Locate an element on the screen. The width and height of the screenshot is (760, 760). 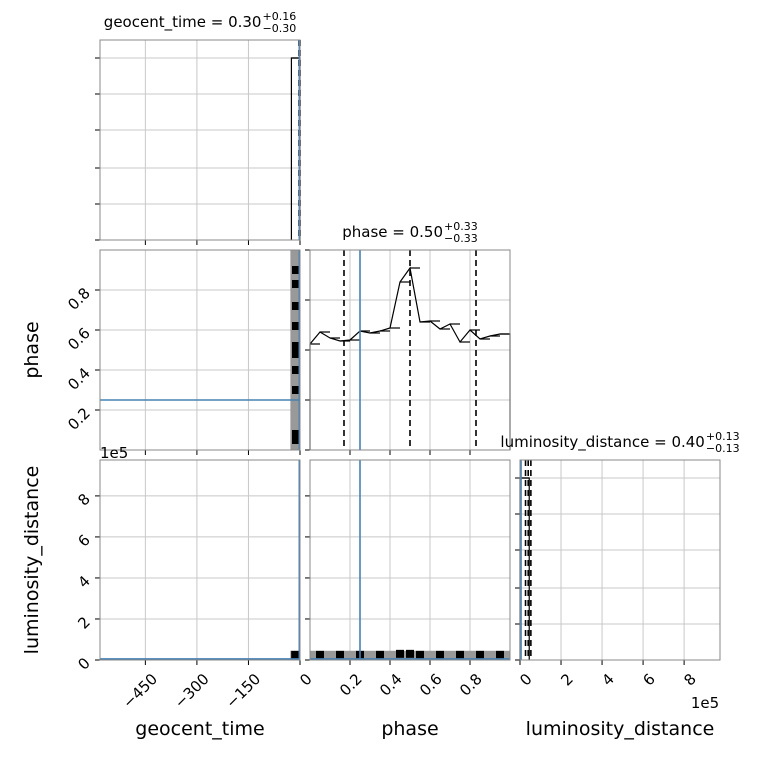
title-upper: +0.13 is located at coordinates (723, 436).